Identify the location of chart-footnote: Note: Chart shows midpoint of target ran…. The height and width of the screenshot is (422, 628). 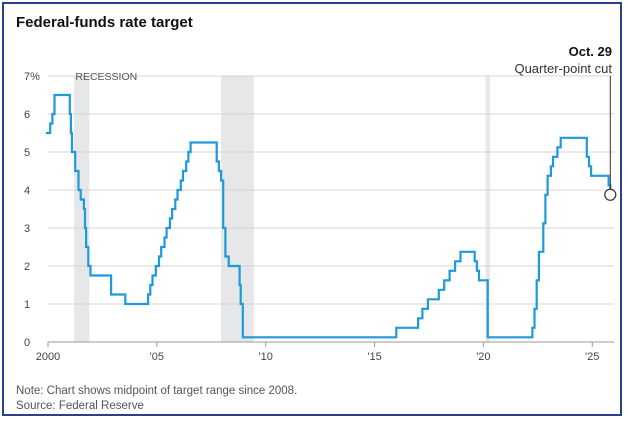
(156, 399).